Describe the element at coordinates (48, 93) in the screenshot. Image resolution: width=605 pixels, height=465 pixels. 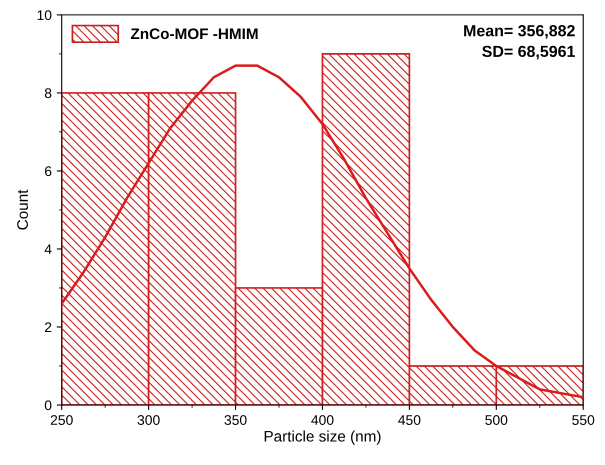
I see `y-tick-label: 8` at that location.